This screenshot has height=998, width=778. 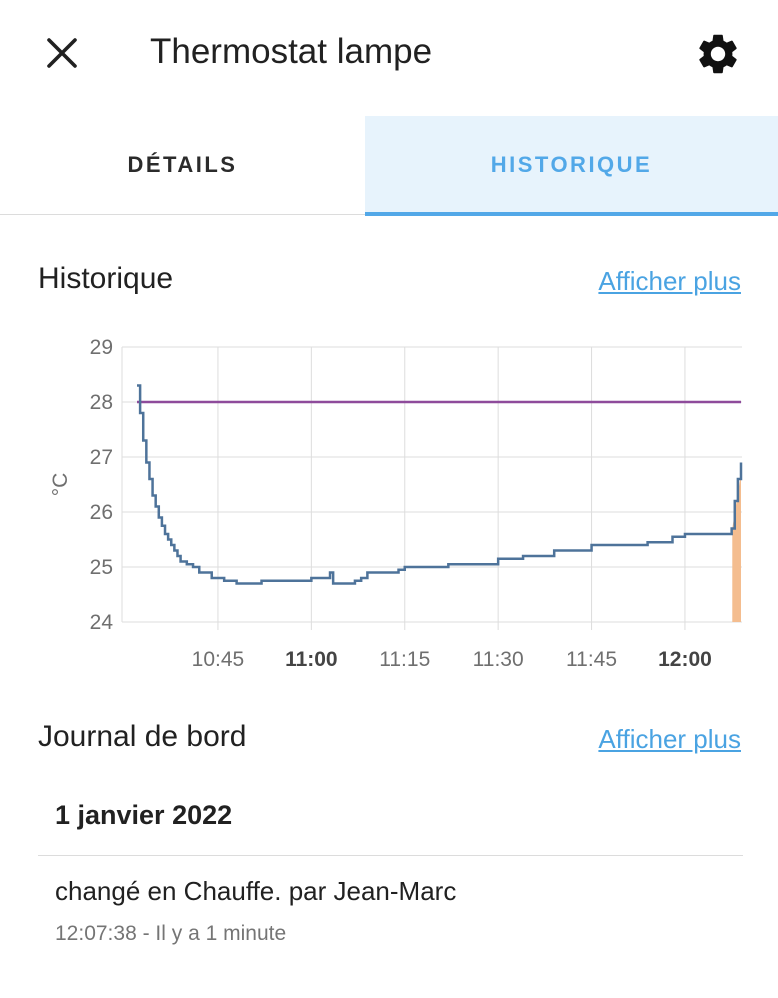 What do you see at coordinates (390, 855) in the screenshot?
I see `logbook-divider` at bounding box center [390, 855].